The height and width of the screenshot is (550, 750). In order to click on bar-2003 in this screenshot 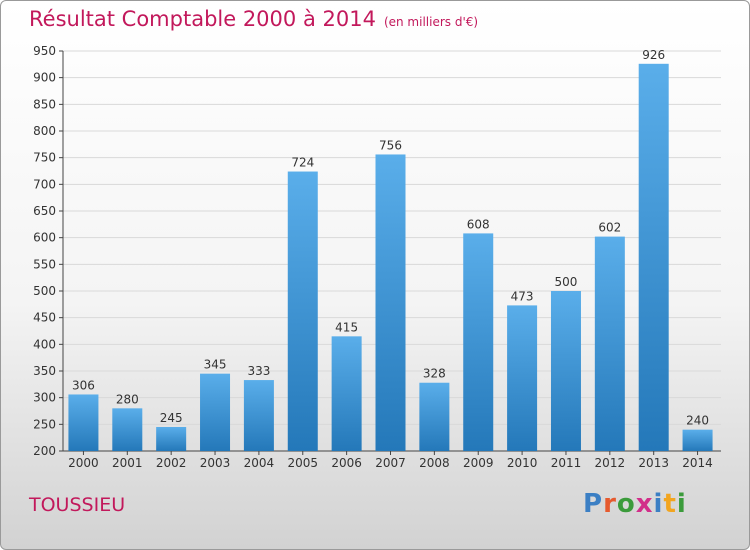, I will do `click(215, 412)`.